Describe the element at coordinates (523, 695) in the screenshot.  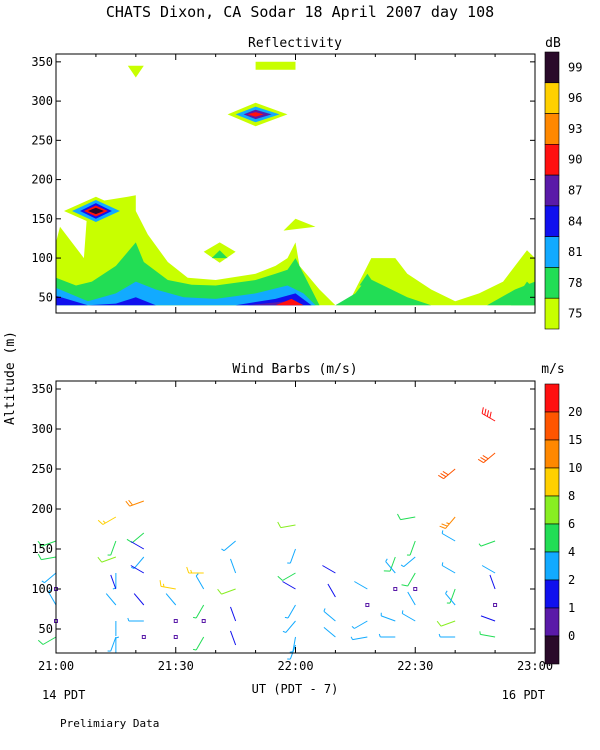
I see `right-local-time: 16 PDT` at that location.